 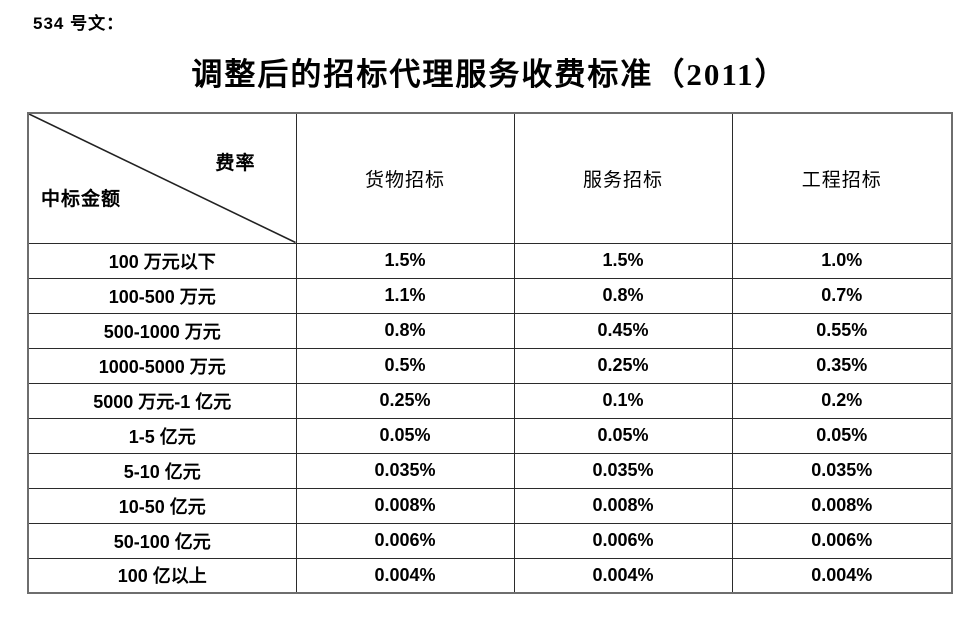 What do you see at coordinates (842, 295) in the screenshot?
I see `rate-cell: 0.7%` at bounding box center [842, 295].